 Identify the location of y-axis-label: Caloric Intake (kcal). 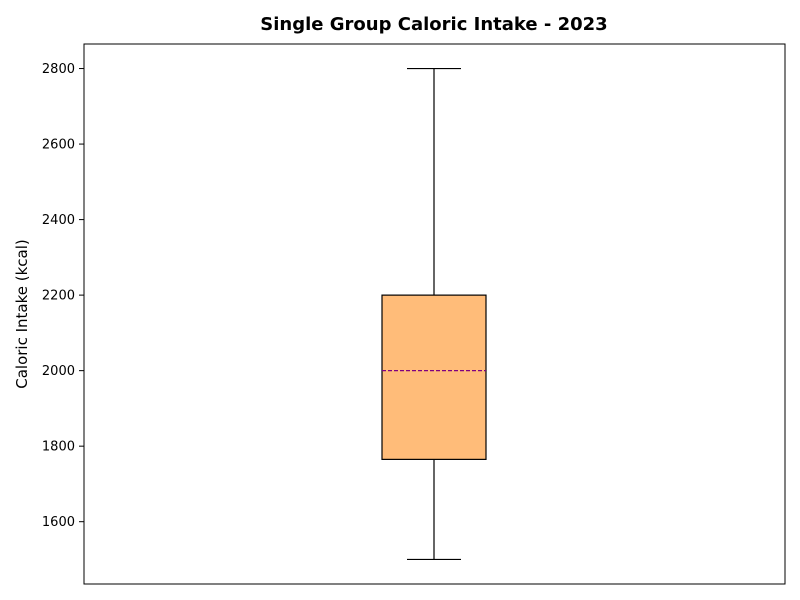
(22, 314).